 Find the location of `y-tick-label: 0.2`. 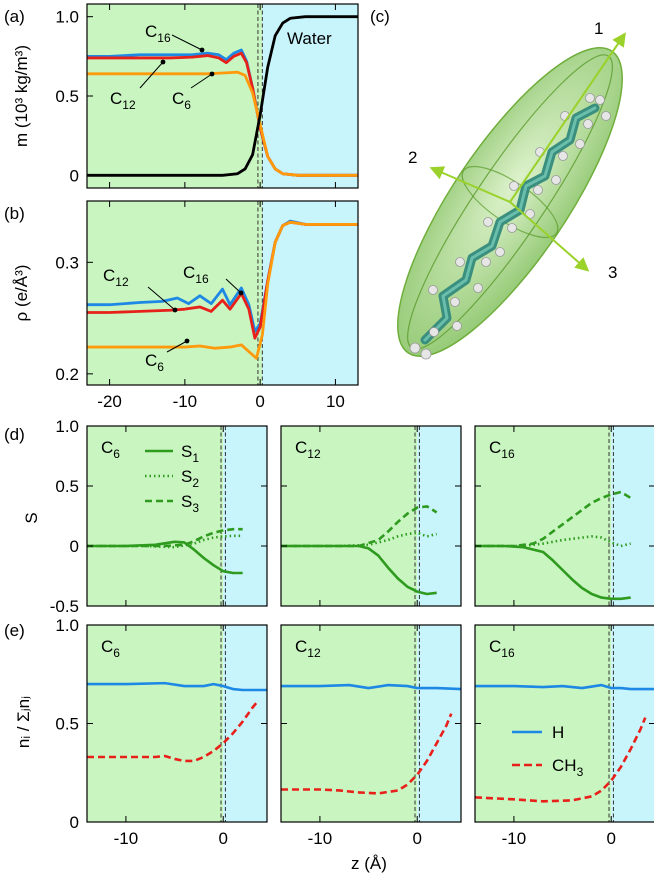

y-tick-label: 0.2 is located at coordinates (67, 374).